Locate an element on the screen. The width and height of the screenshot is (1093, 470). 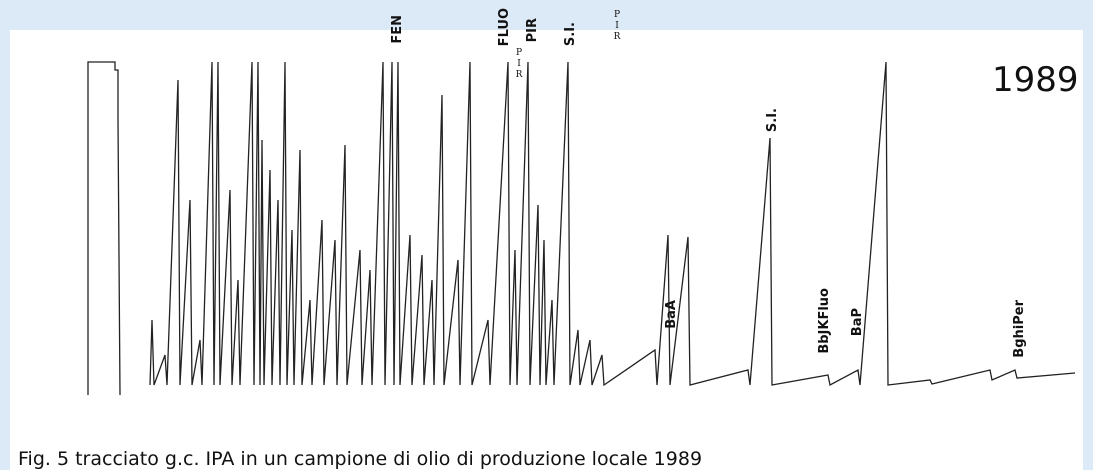
year: 1989 is located at coordinates (1035, 80).